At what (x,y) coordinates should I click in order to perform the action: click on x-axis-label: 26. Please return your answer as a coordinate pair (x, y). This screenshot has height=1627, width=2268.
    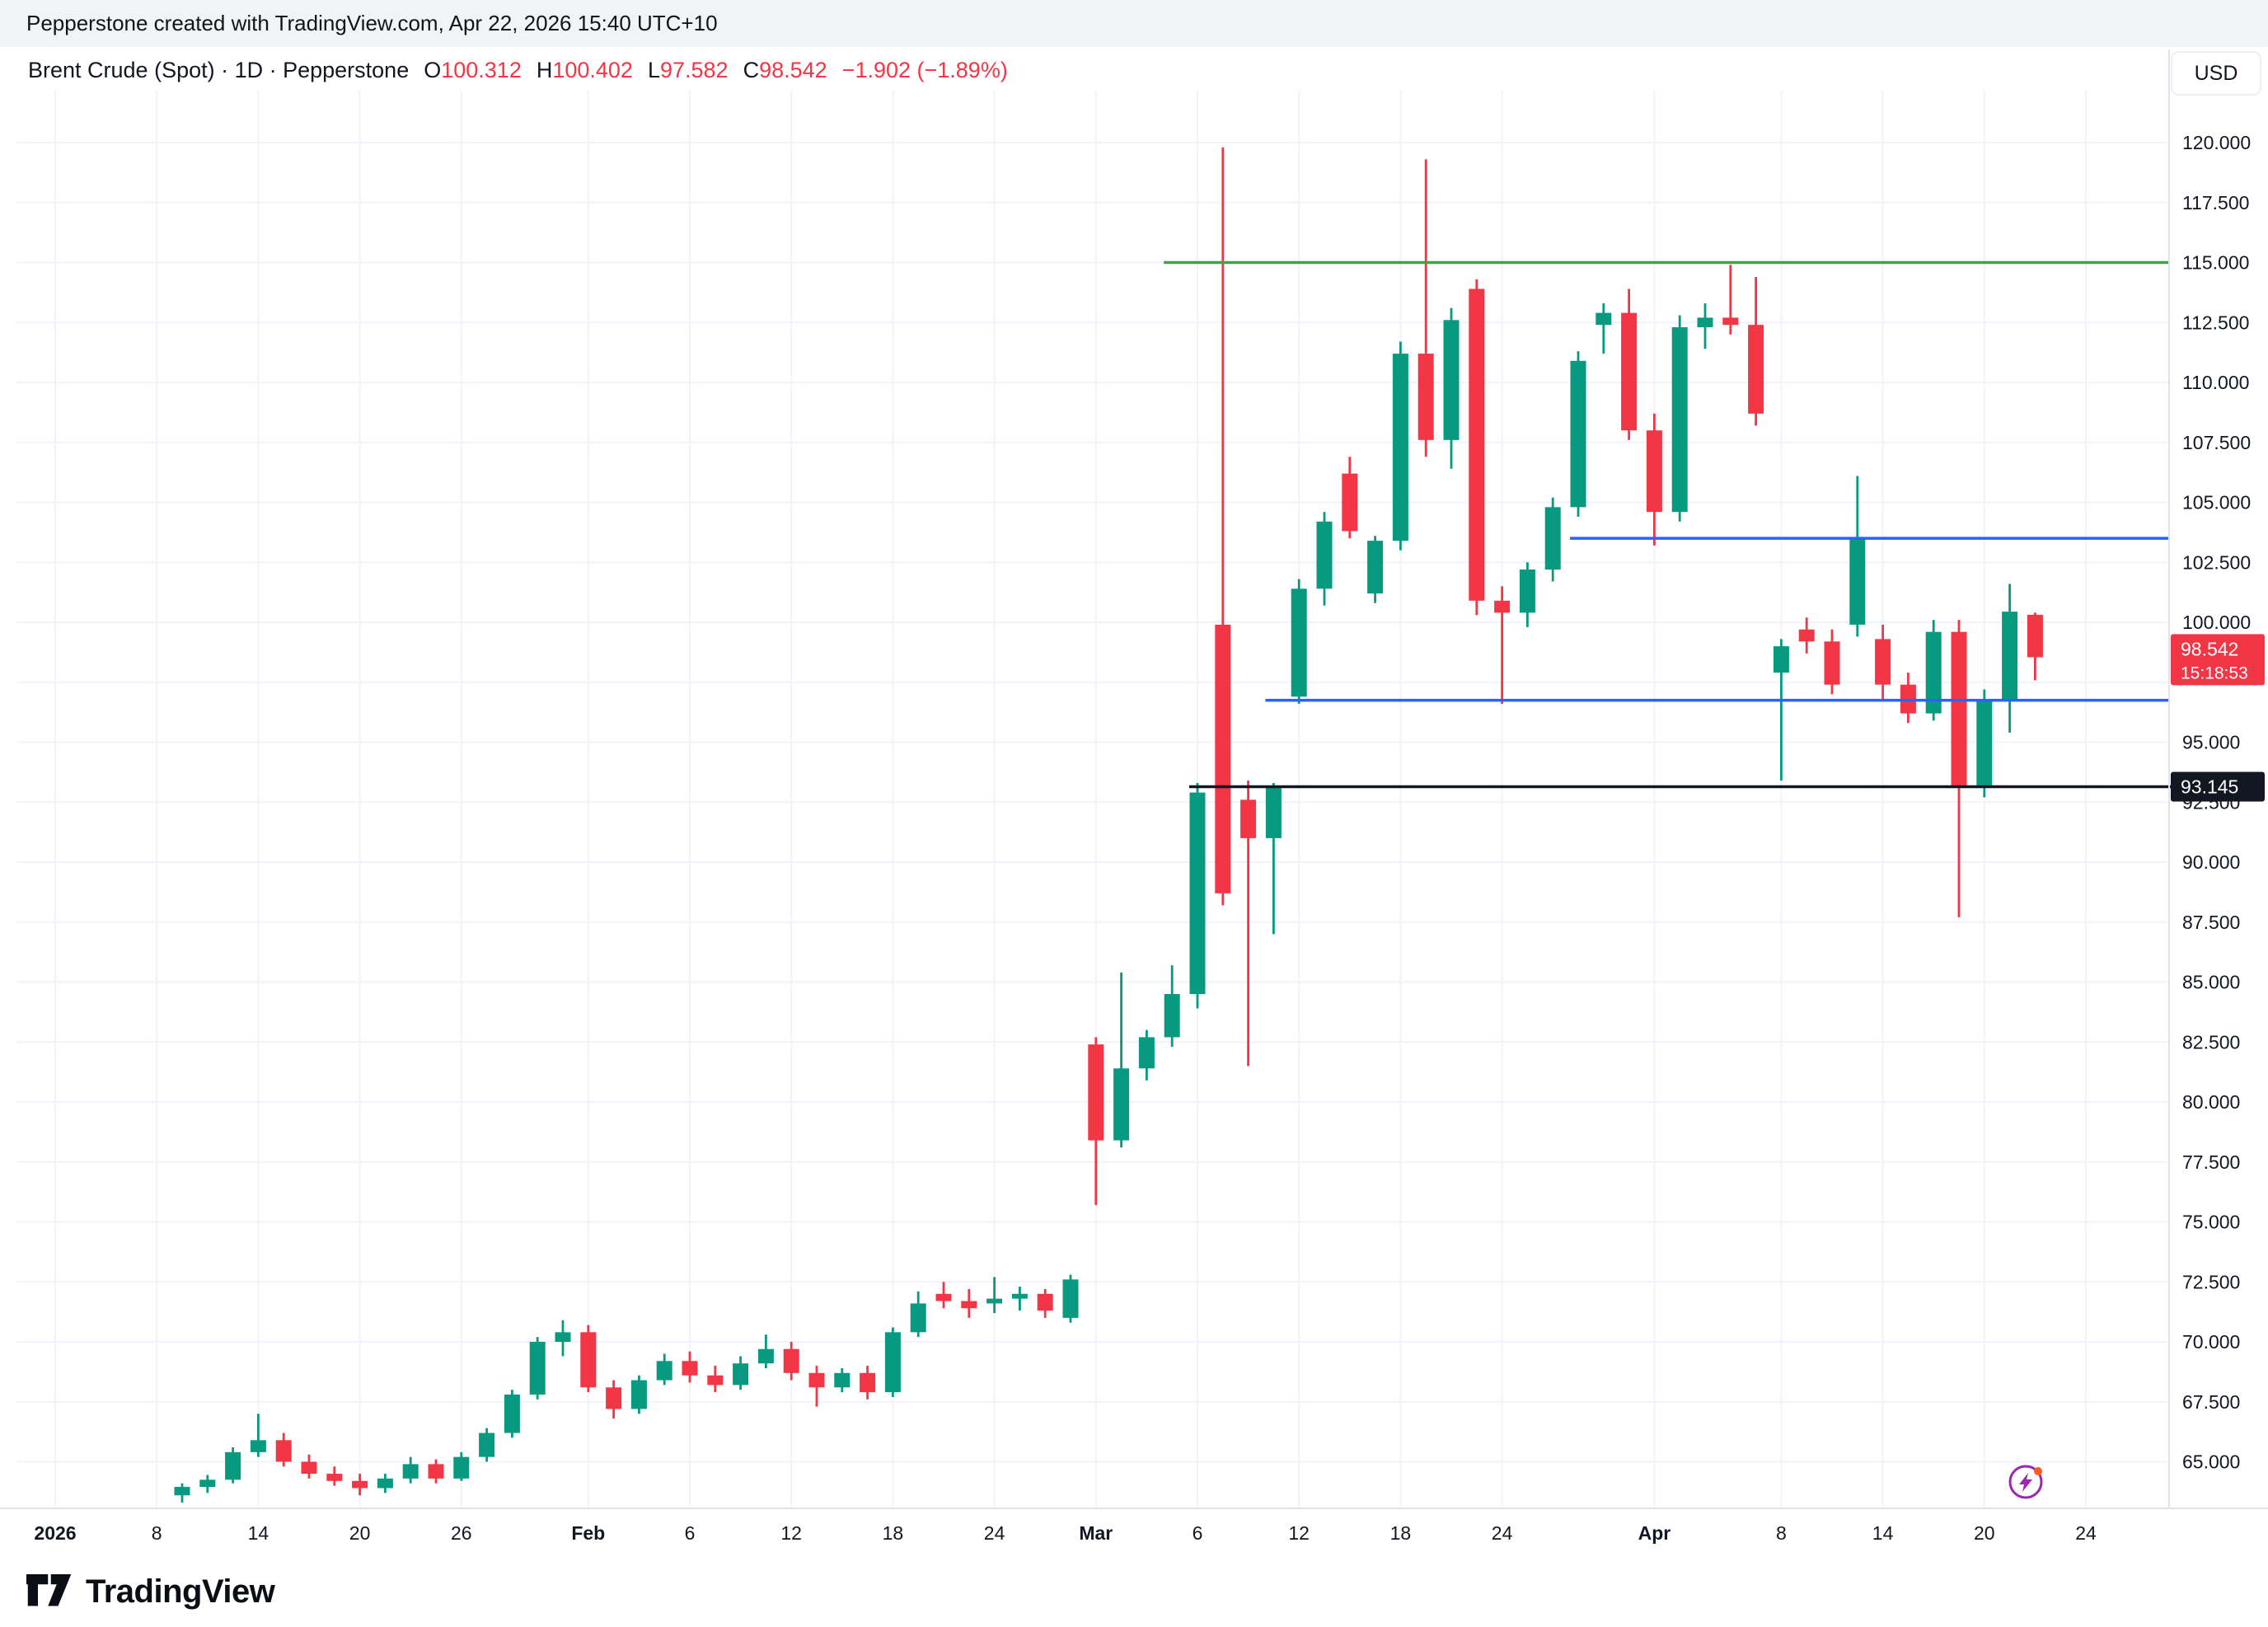
    Looking at the image, I should click on (461, 1533).